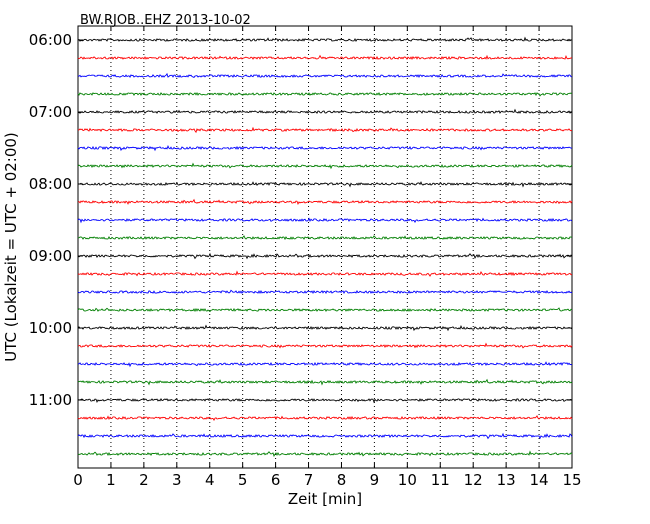 The image size is (650, 524). Describe the element at coordinates (473, 480) in the screenshot. I see `x-tick-label: 12` at that location.